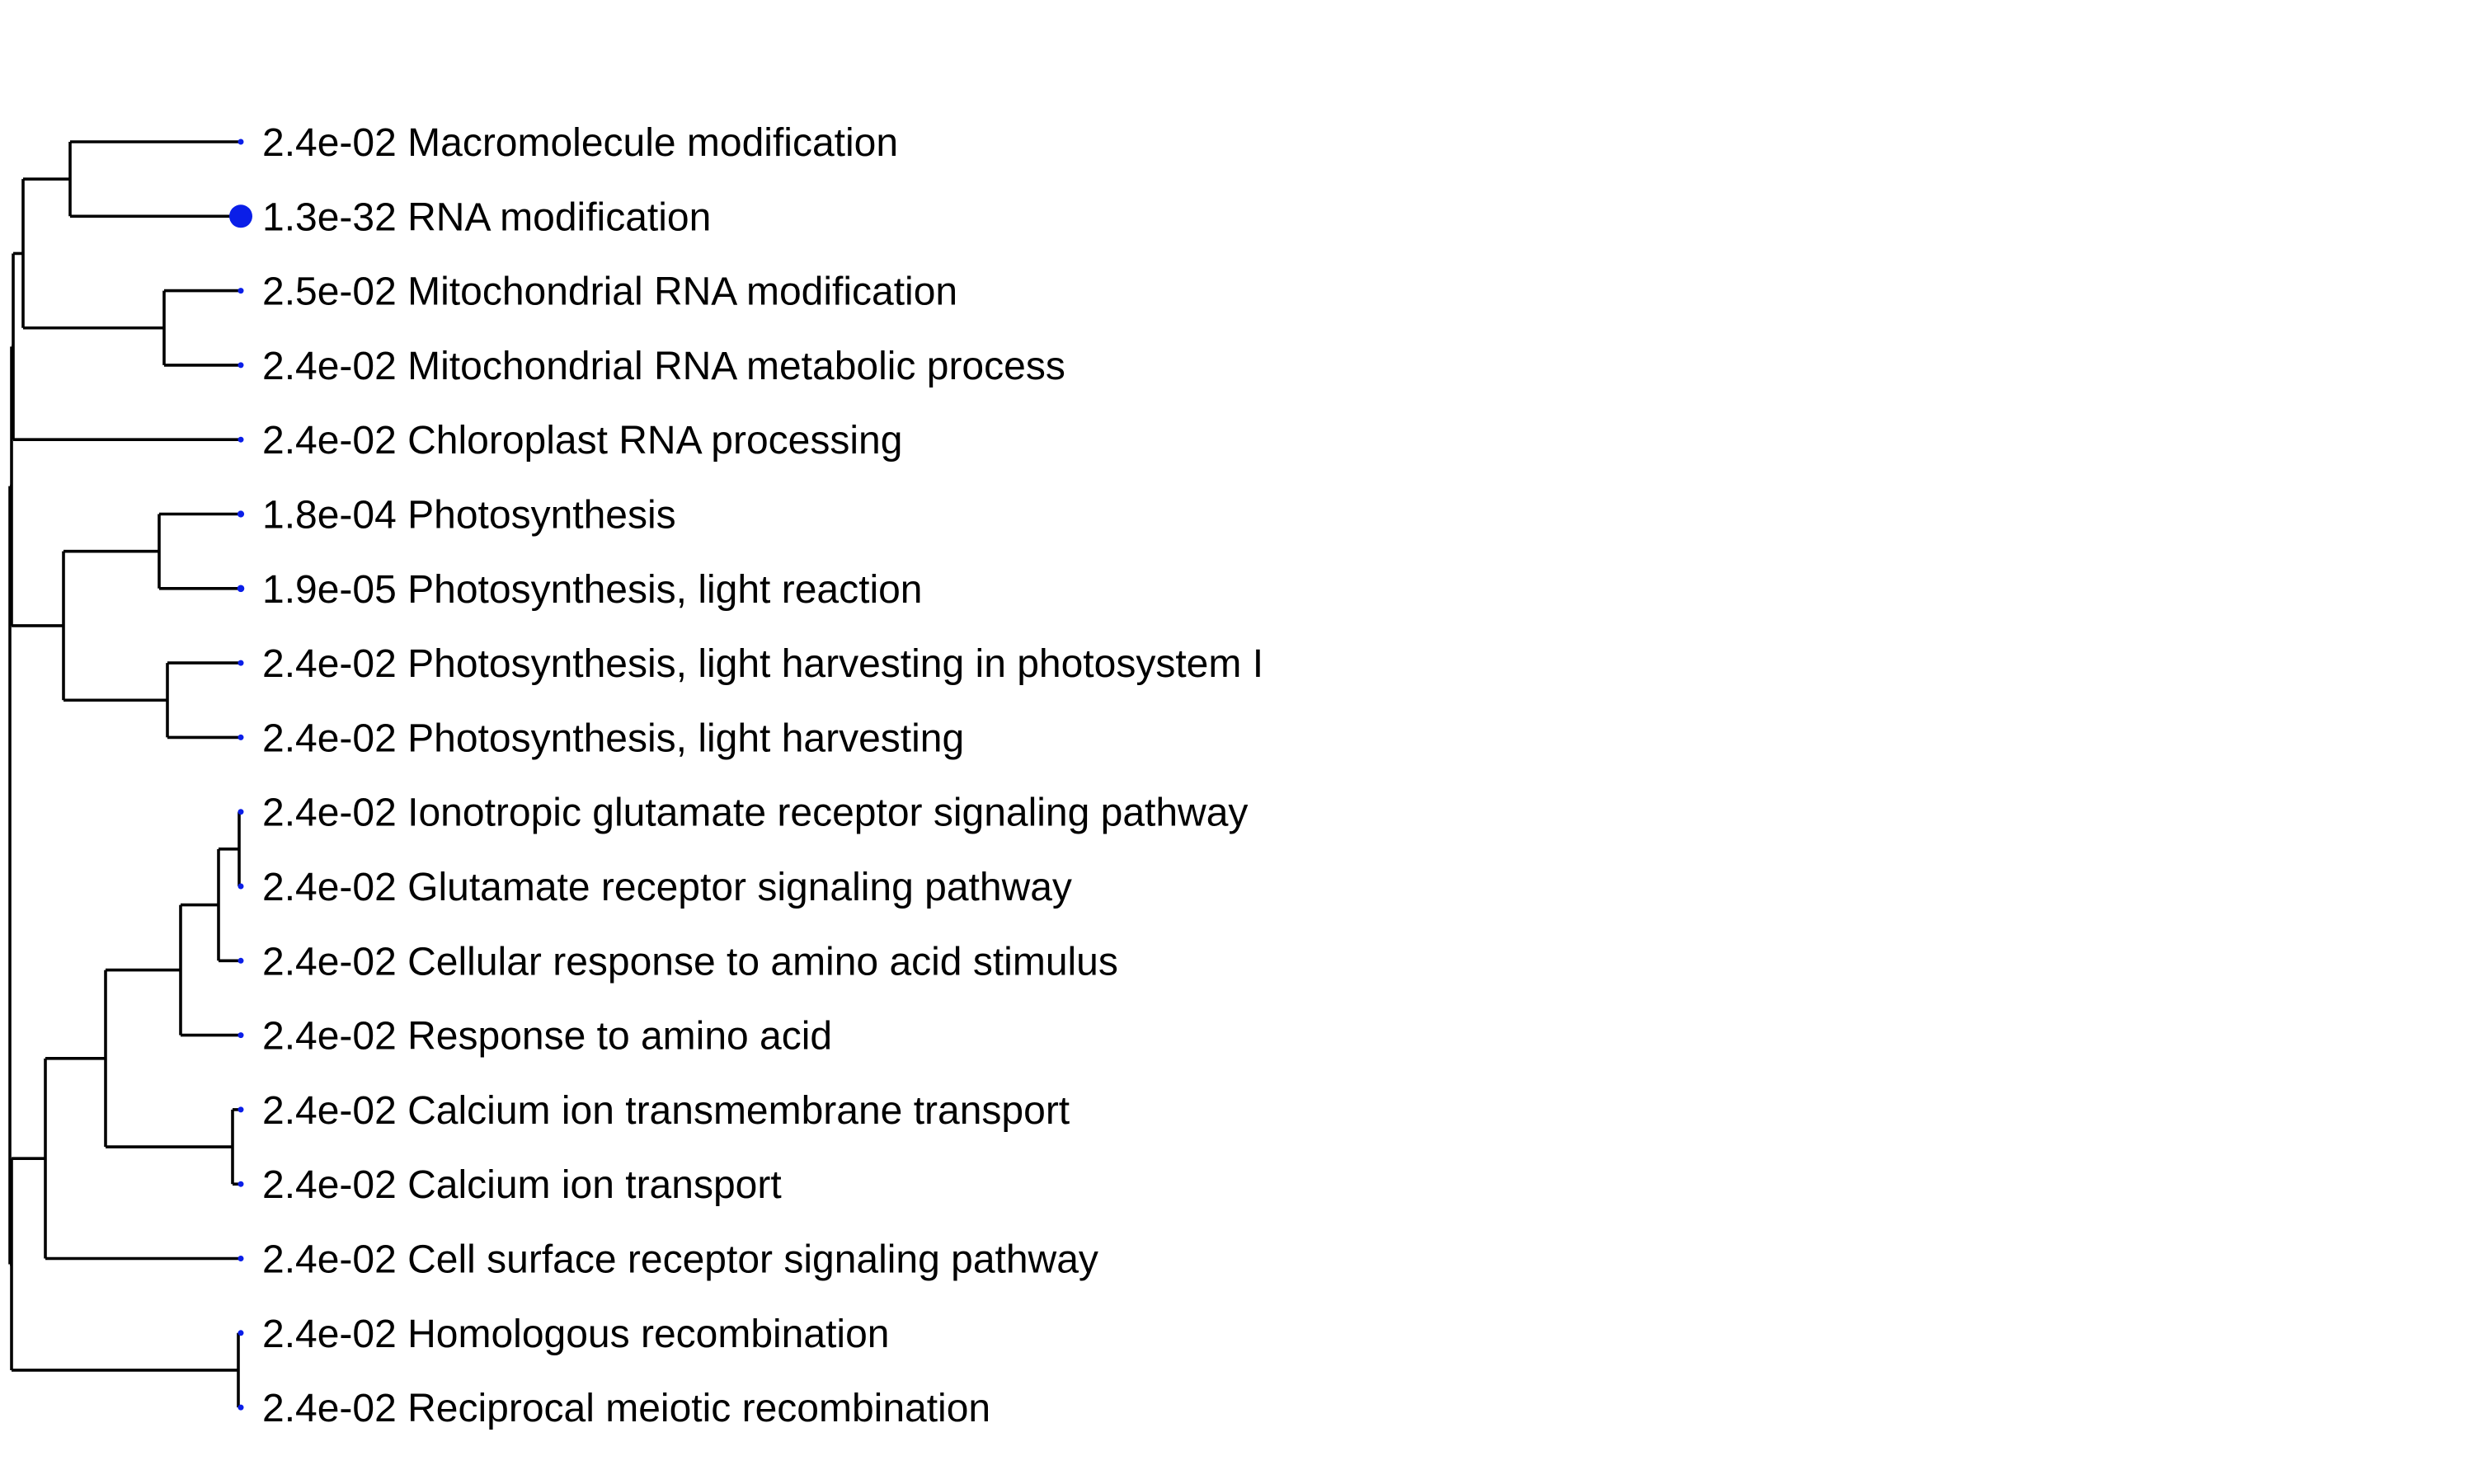 This screenshot has width=2474, height=1484. I want to click on term-label: 1.8e-04 Photosynthesis, so click(469, 516).